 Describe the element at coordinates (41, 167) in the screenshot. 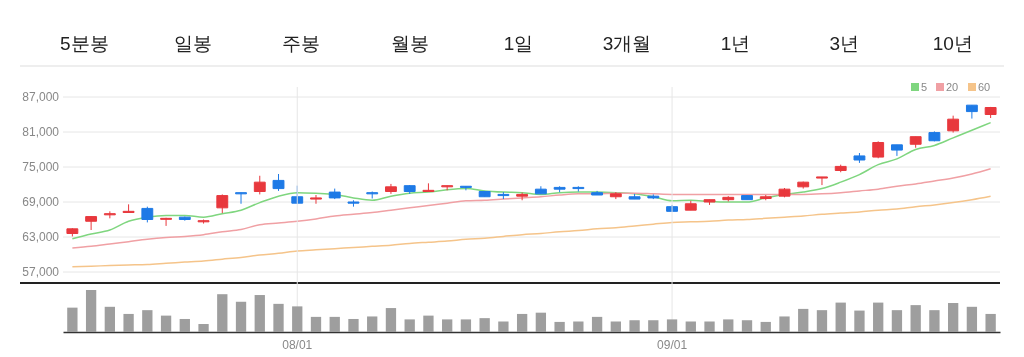

I see `y-tick-label: 75,000` at that location.